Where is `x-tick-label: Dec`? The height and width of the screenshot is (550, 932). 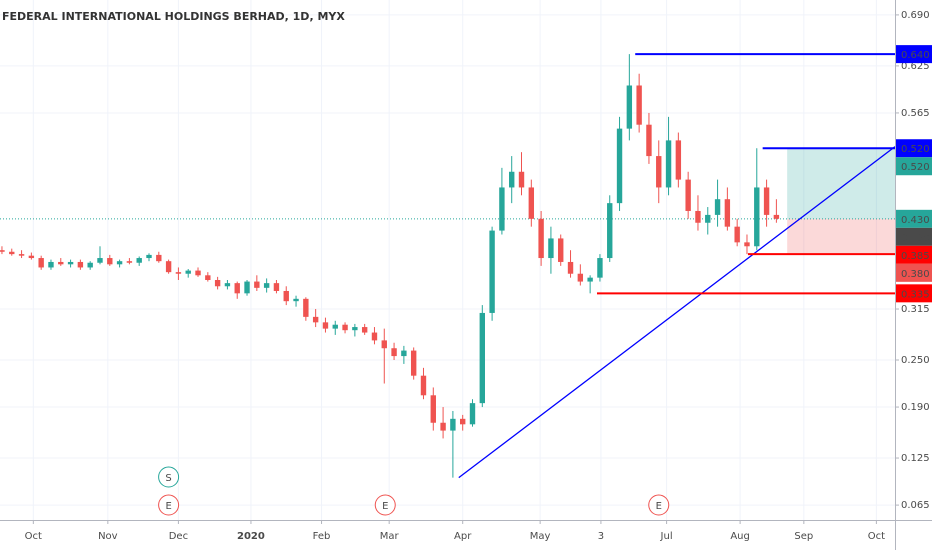 x-tick-label: Dec is located at coordinates (178, 536).